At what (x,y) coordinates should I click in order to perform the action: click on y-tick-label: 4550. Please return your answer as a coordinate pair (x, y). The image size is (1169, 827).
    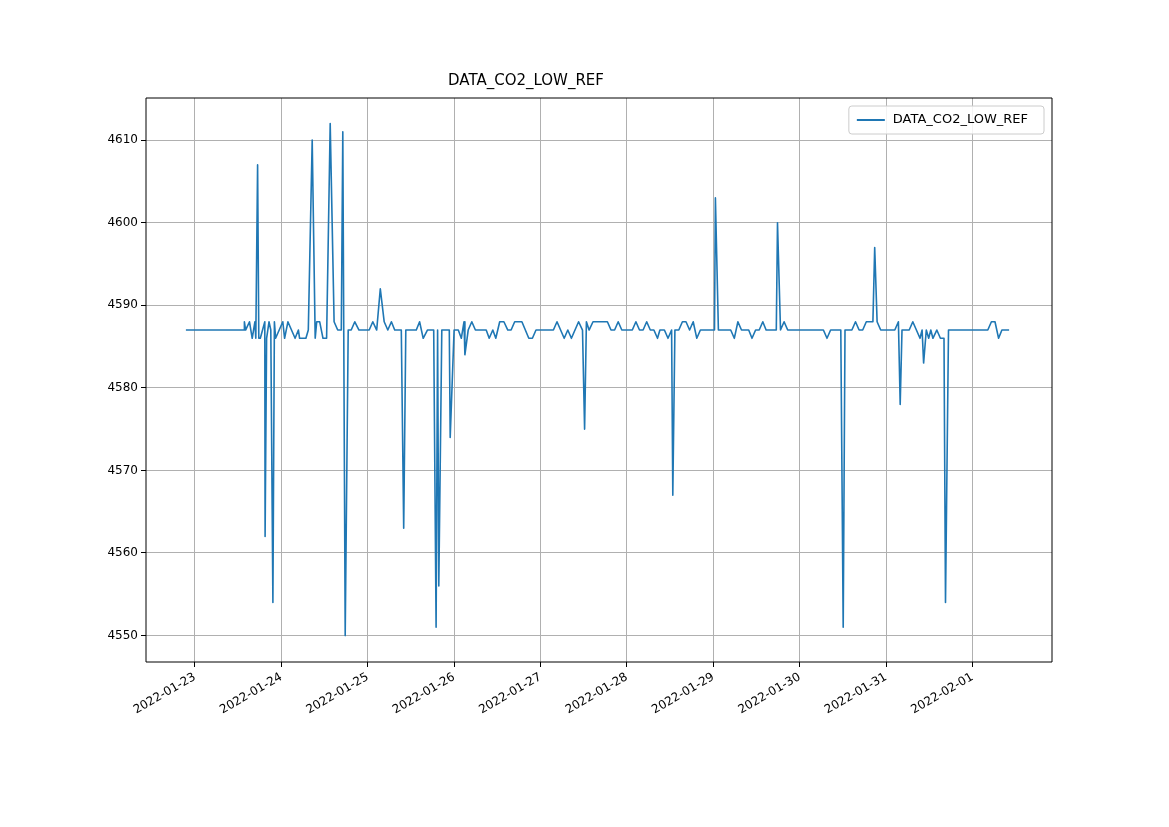
    Looking at the image, I should click on (122, 634).